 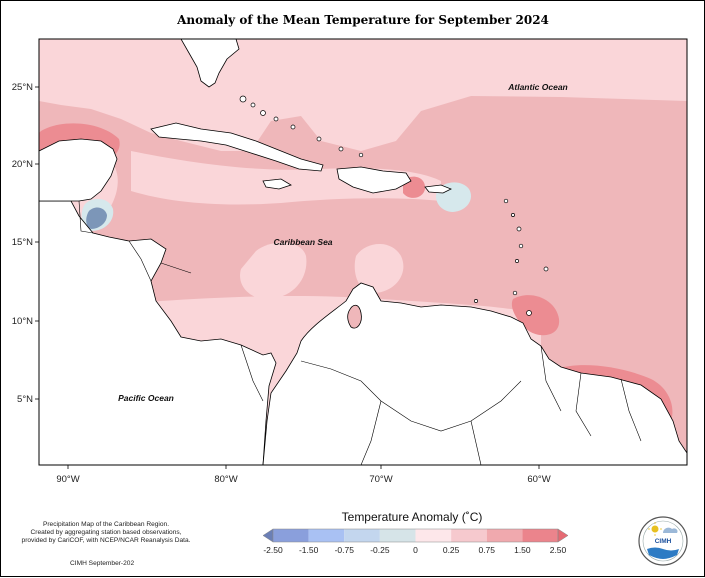 I want to click on colorbar-tick-label: -2.50, so click(x=273, y=550).